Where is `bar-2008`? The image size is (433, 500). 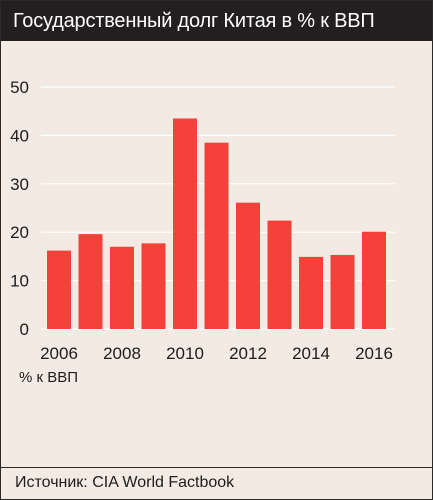 bar-2008 is located at coordinates (122, 287).